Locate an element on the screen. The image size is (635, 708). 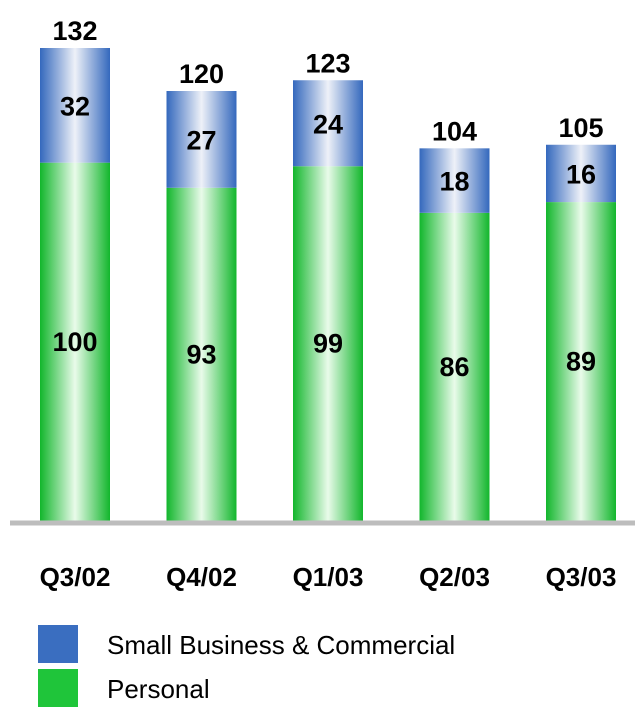
data-label-small-business: 27 is located at coordinates (201, 140).